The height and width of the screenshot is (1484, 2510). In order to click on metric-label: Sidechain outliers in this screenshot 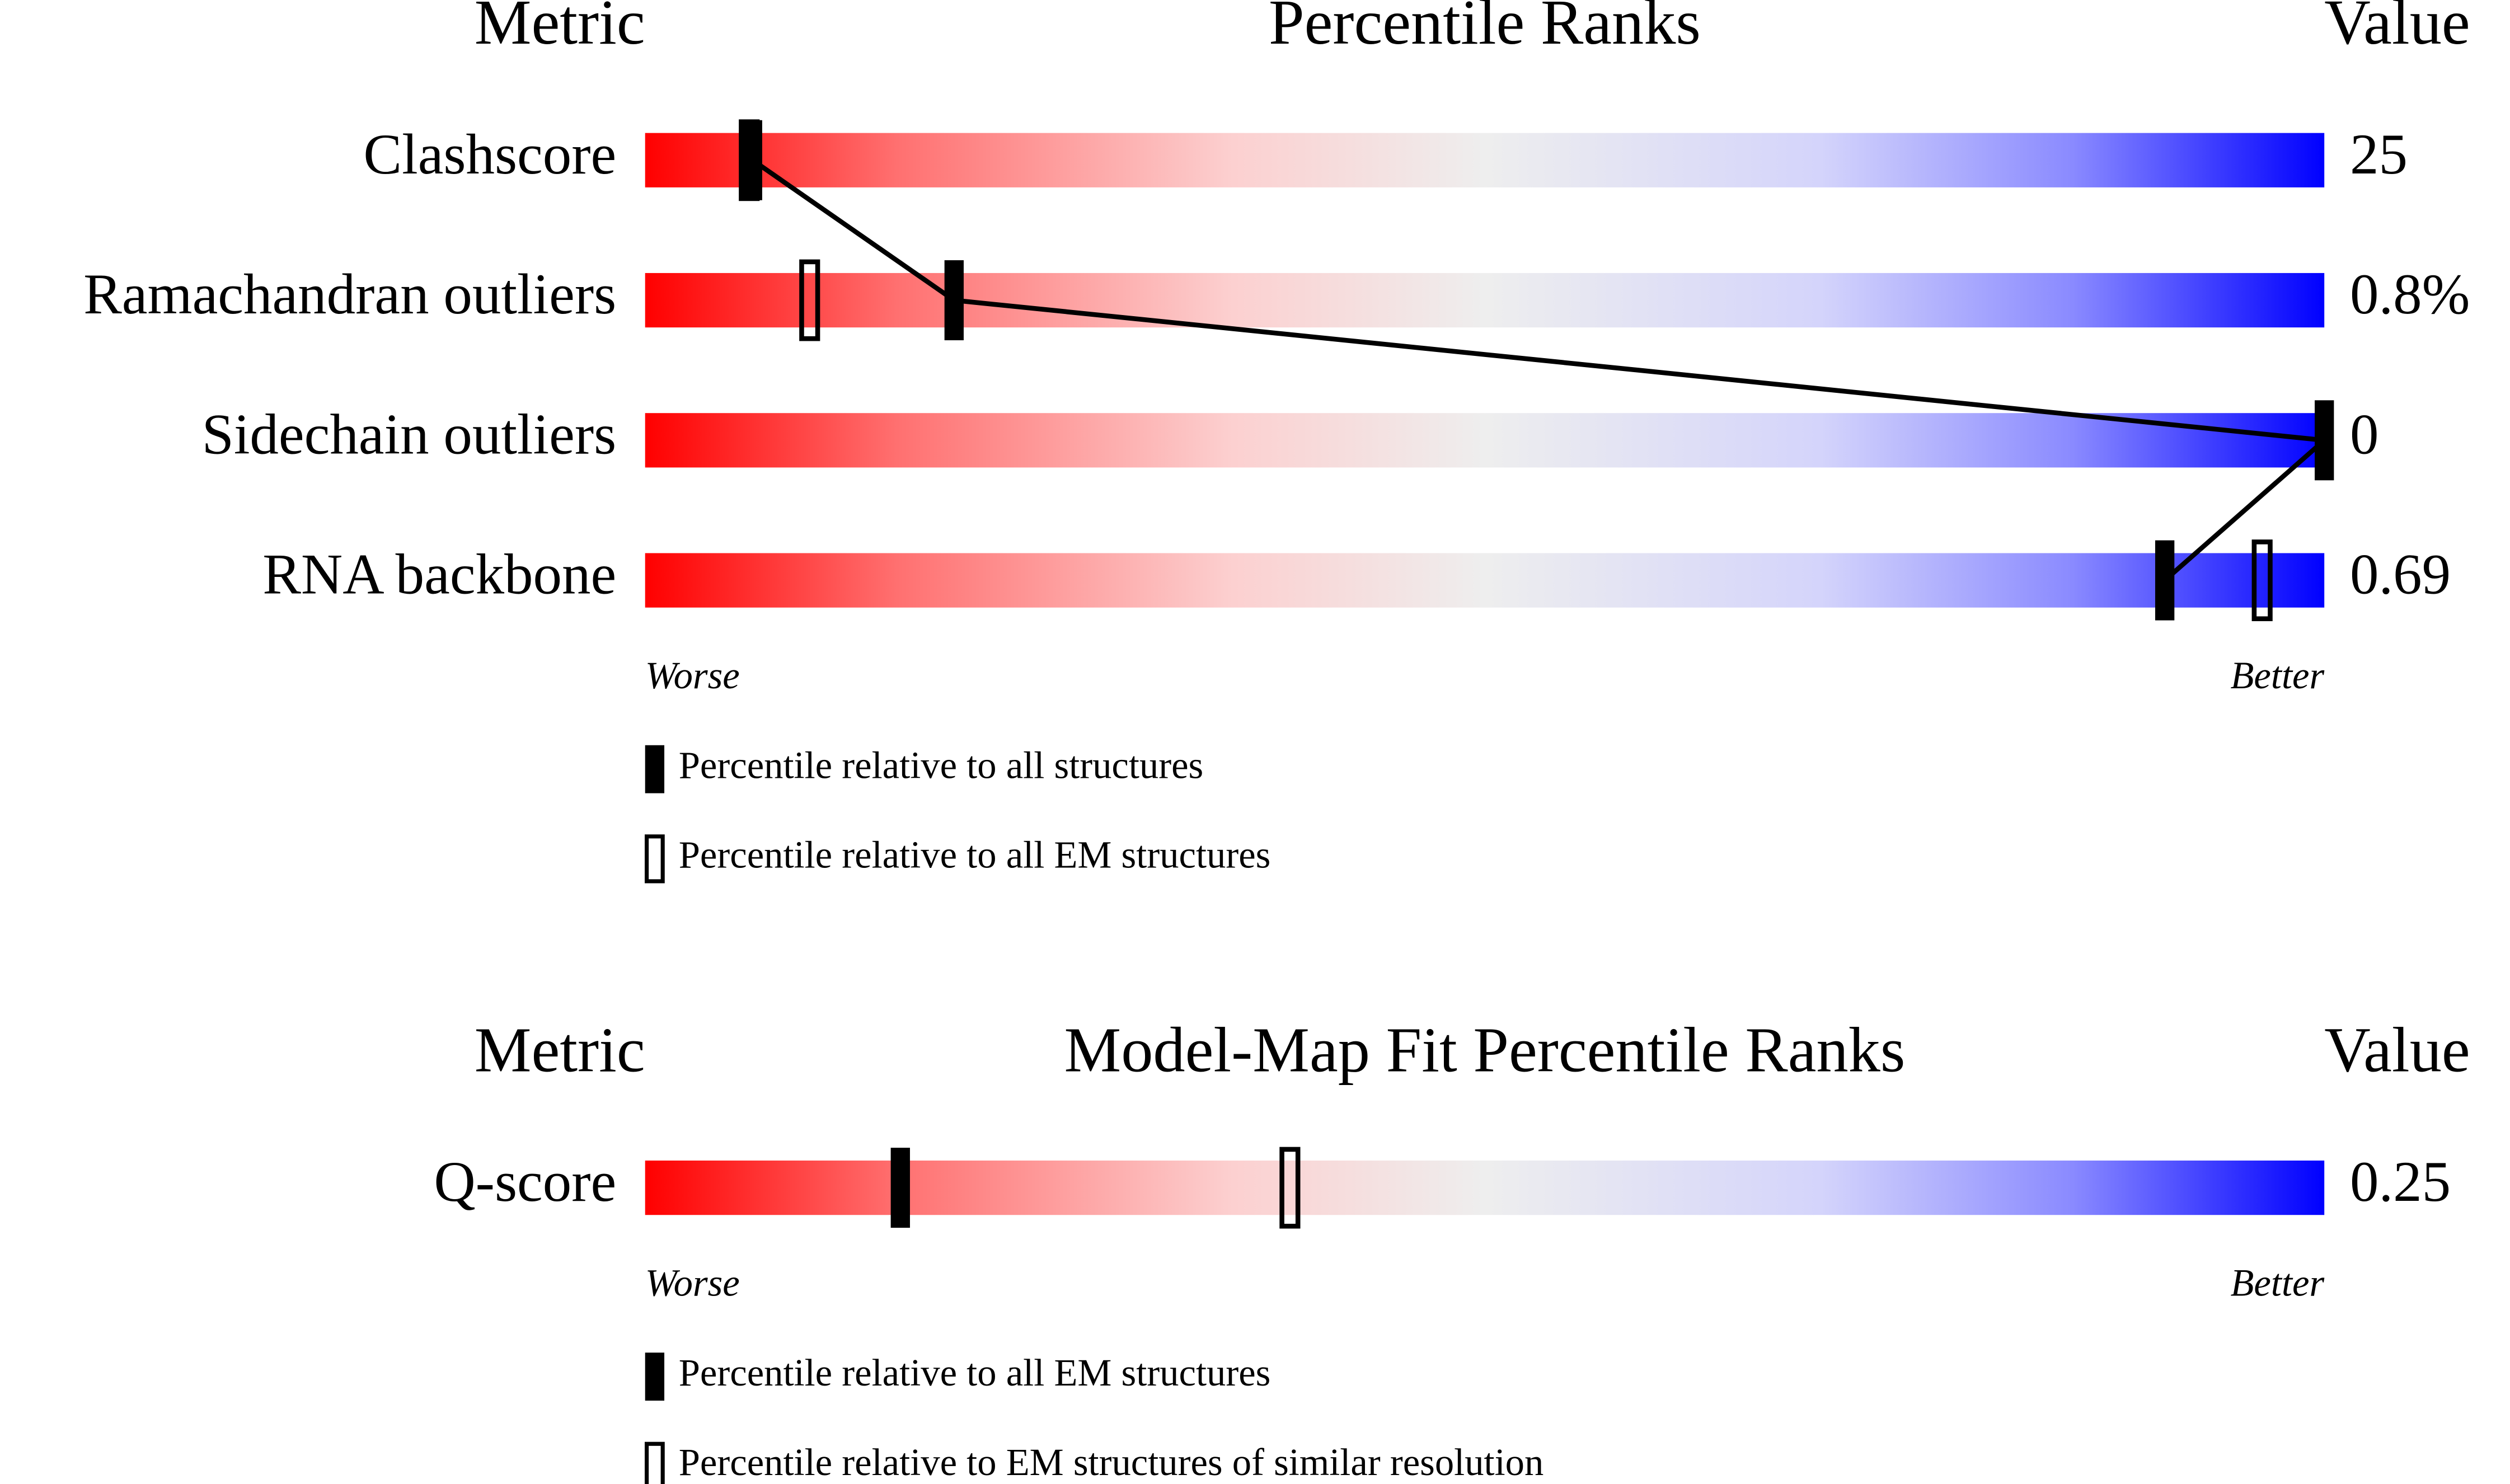, I will do `click(409, 434)`.